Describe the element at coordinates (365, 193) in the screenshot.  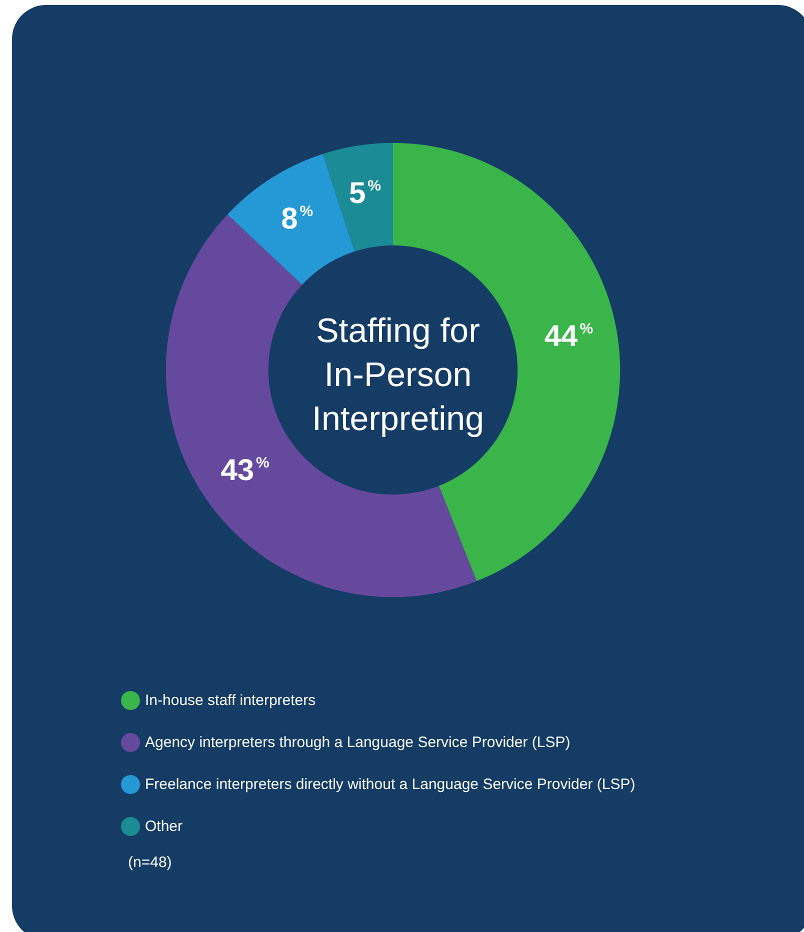
I see `data-label: 5%` at that location.